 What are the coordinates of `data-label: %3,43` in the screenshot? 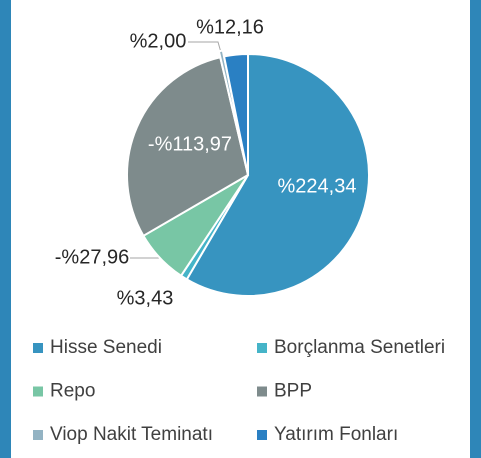 It's located at (145, 298).